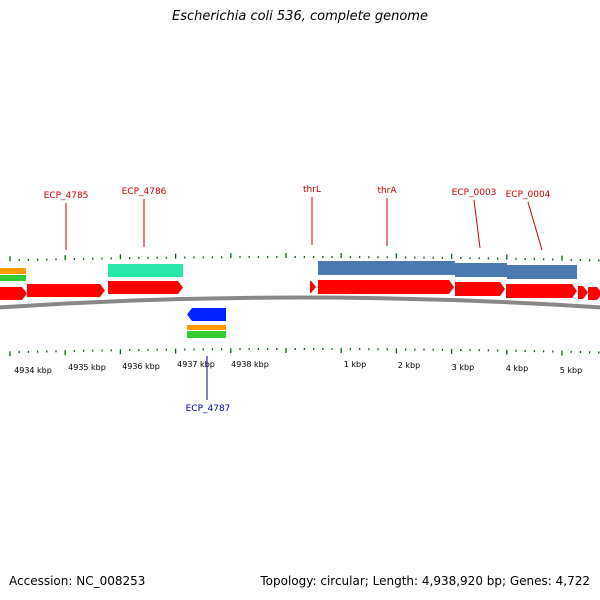  I want to click on teal-feature, so click(145, 270).